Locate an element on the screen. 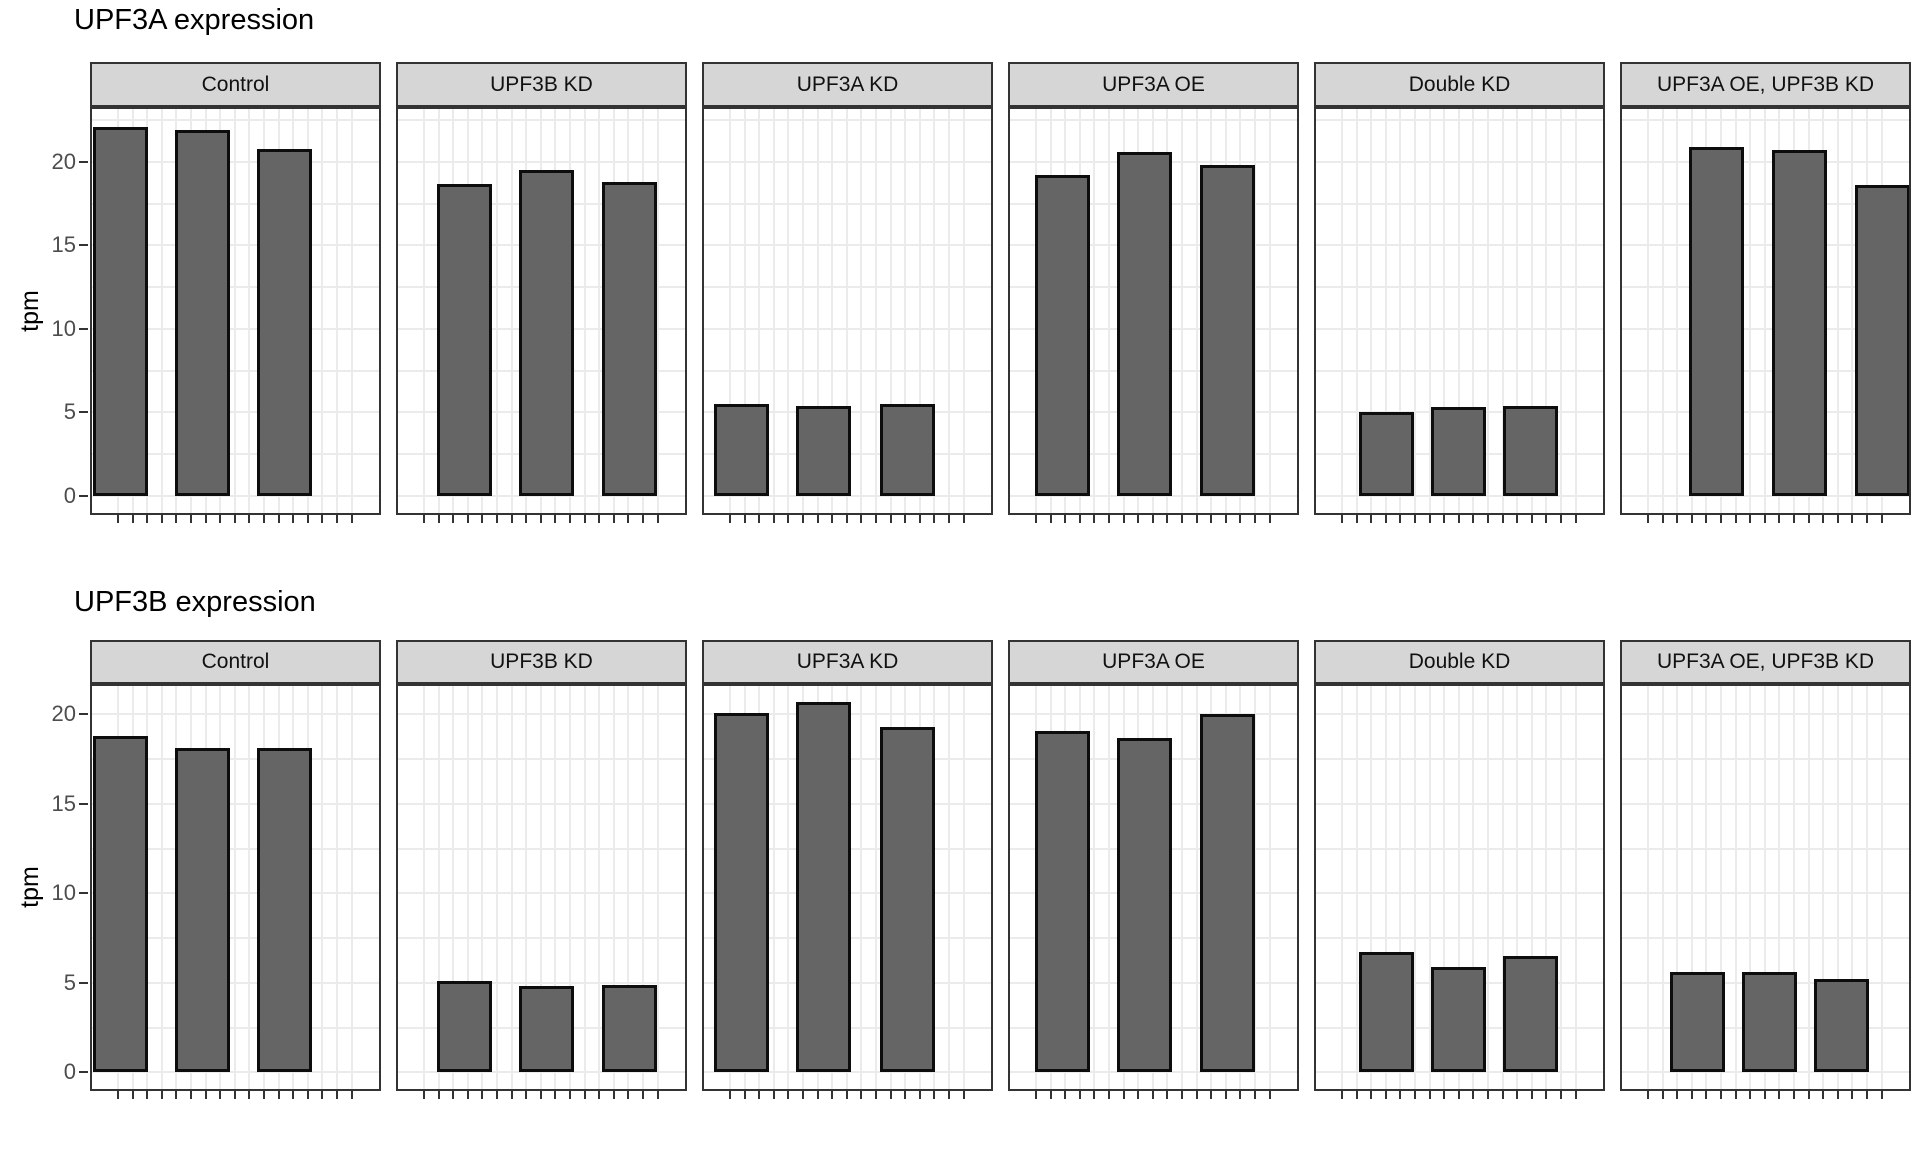  facet-strip: UPF3A OE, UPF3B KD is located at coordinates (1765, 662).